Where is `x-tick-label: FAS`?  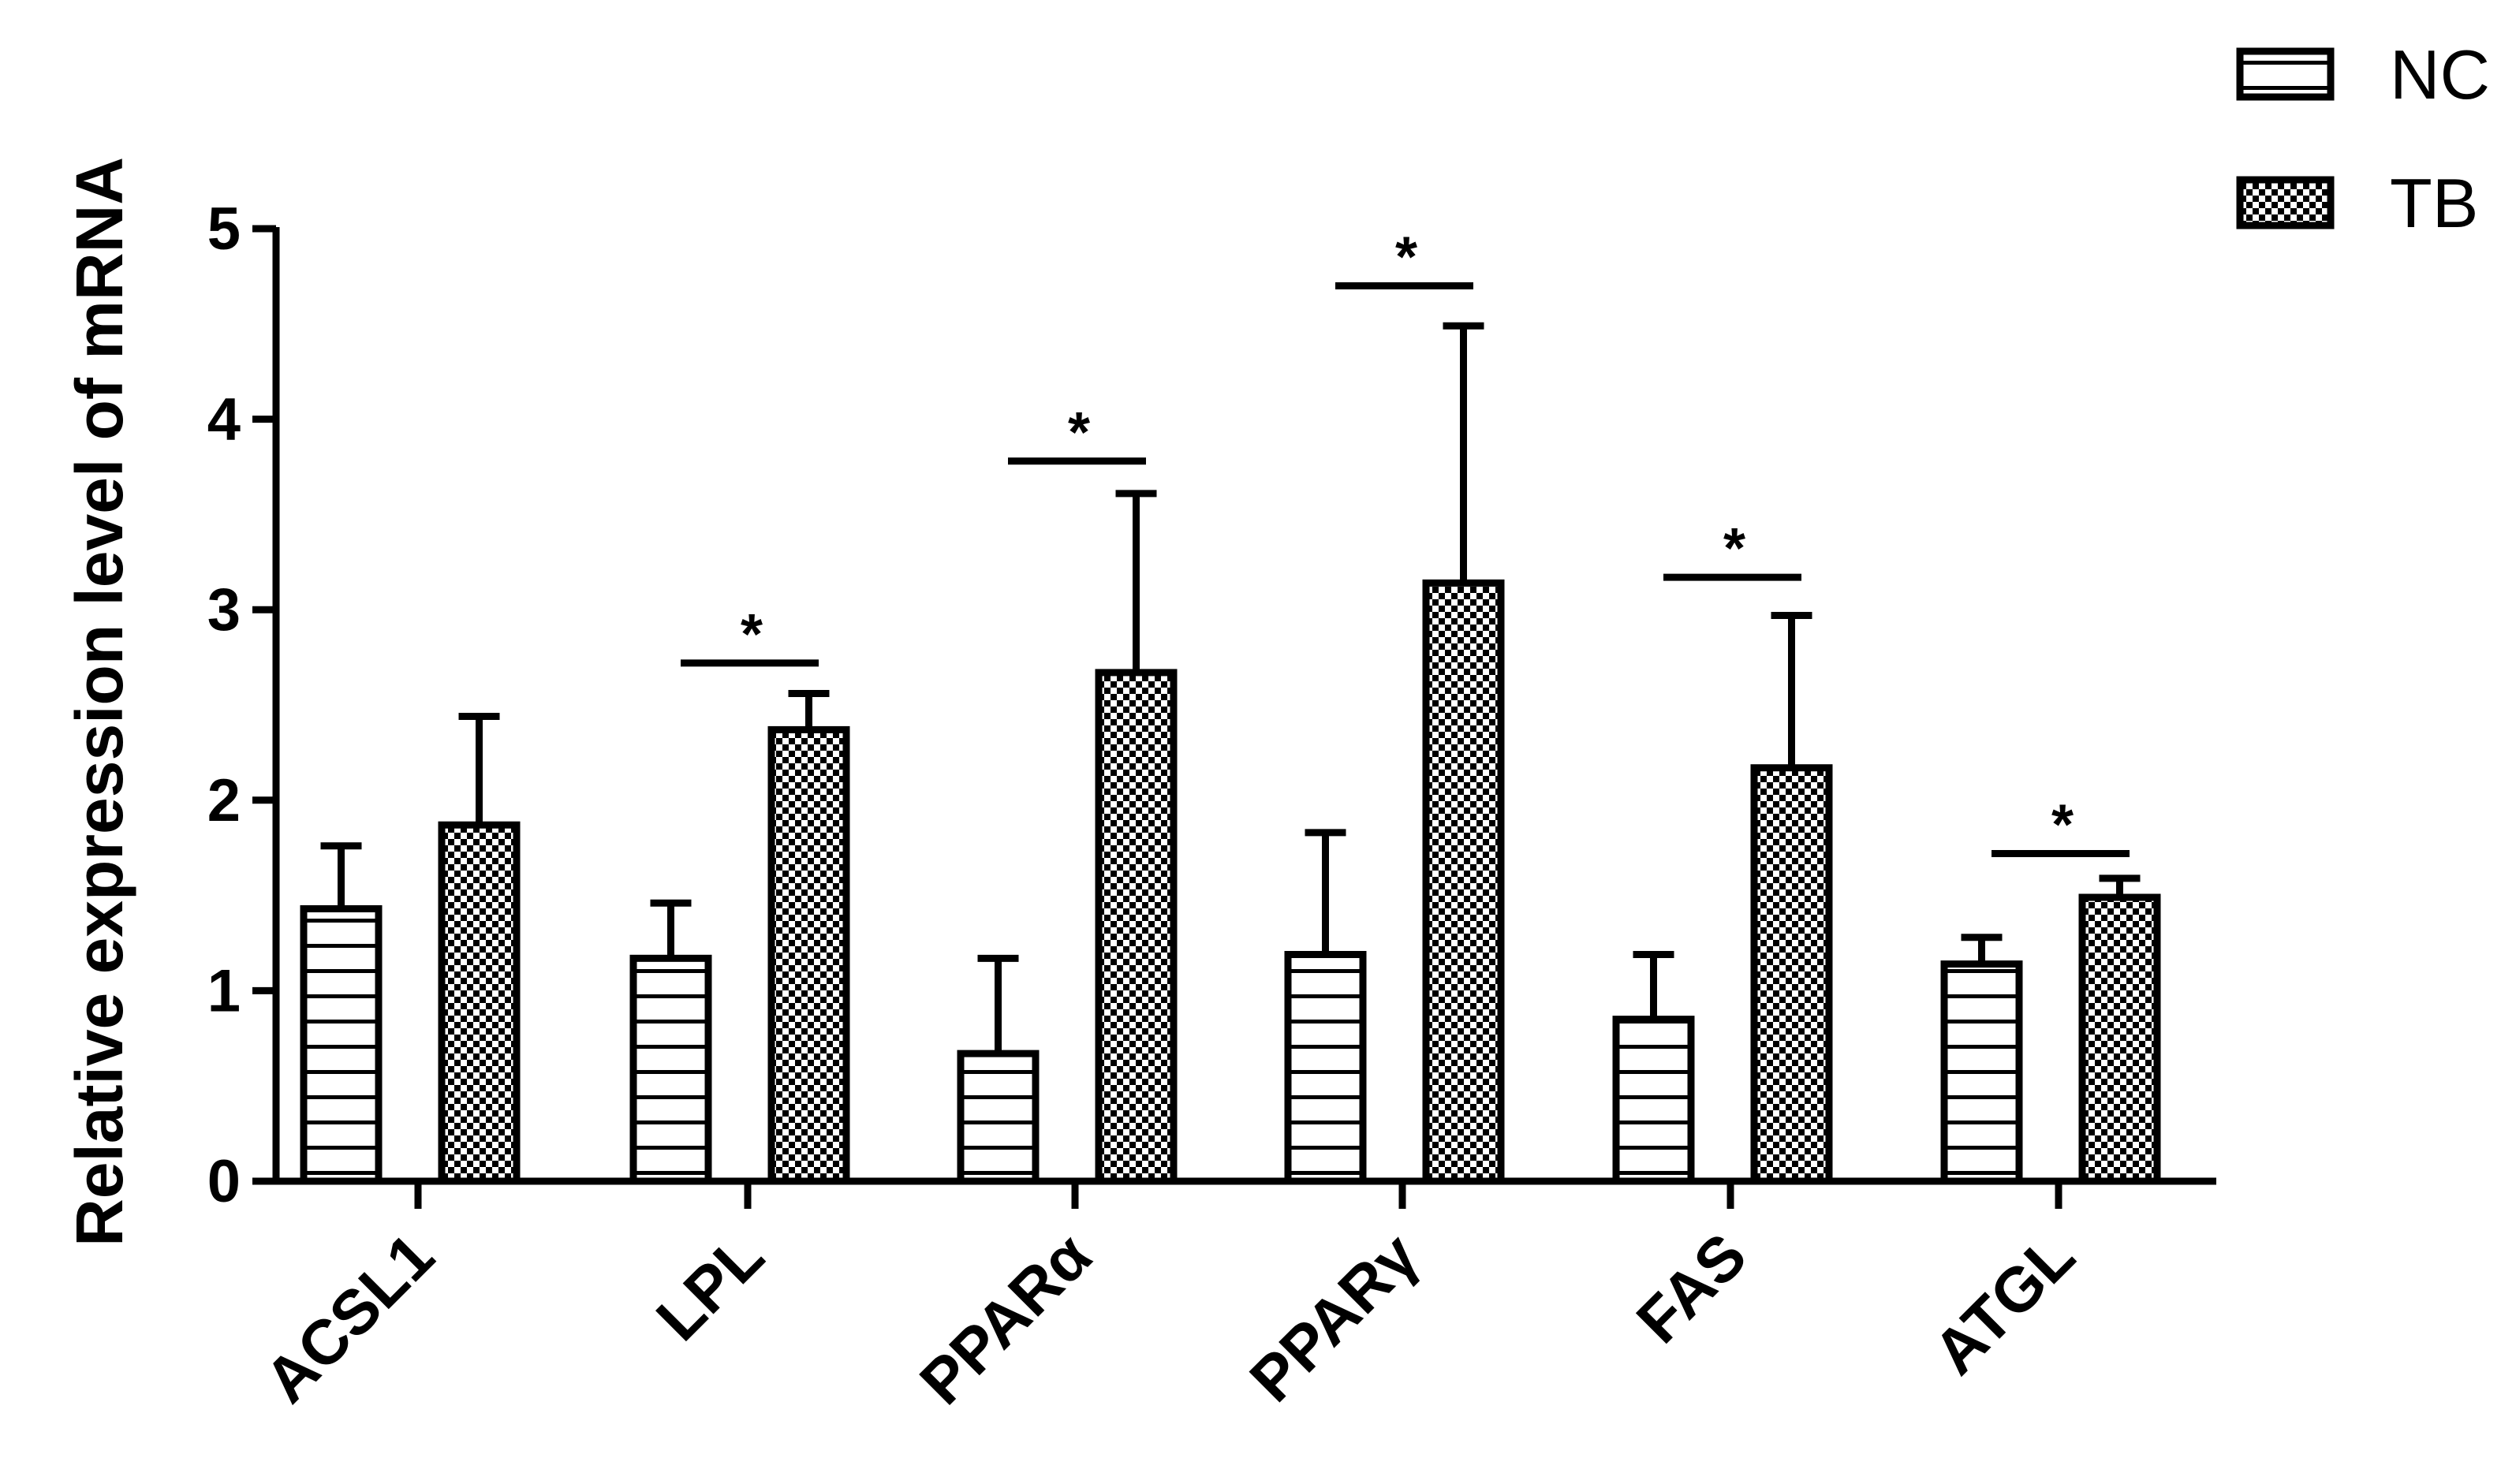 x-tick-label: FAS is located at coordinates (1691, 1288).